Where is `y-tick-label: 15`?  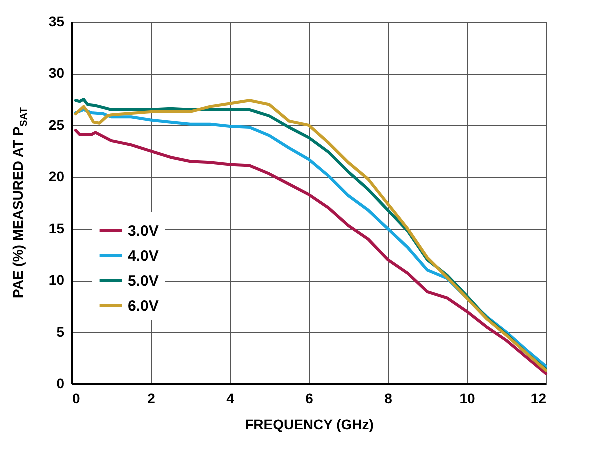 y-tick-label: 15 is located at coordinates (56, 228).